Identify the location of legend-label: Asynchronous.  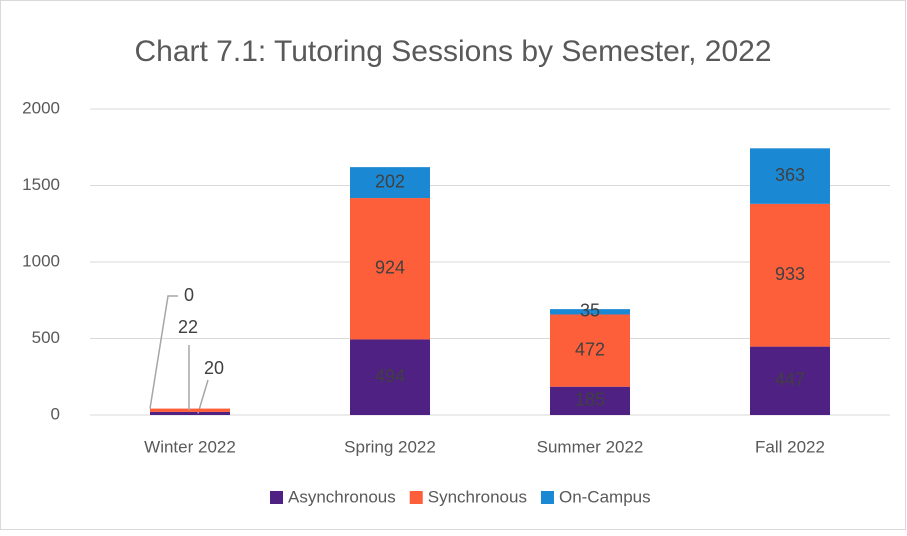
(342, 496).